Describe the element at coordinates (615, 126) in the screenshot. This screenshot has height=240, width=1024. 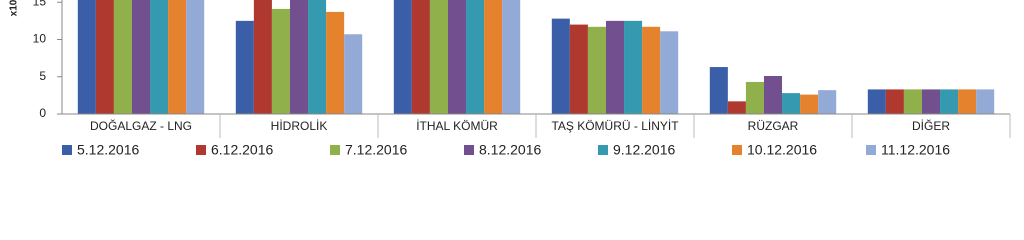
I see `x-tick-label: TAŞ KÖMÜRÜ - LİNYİT` at that location.